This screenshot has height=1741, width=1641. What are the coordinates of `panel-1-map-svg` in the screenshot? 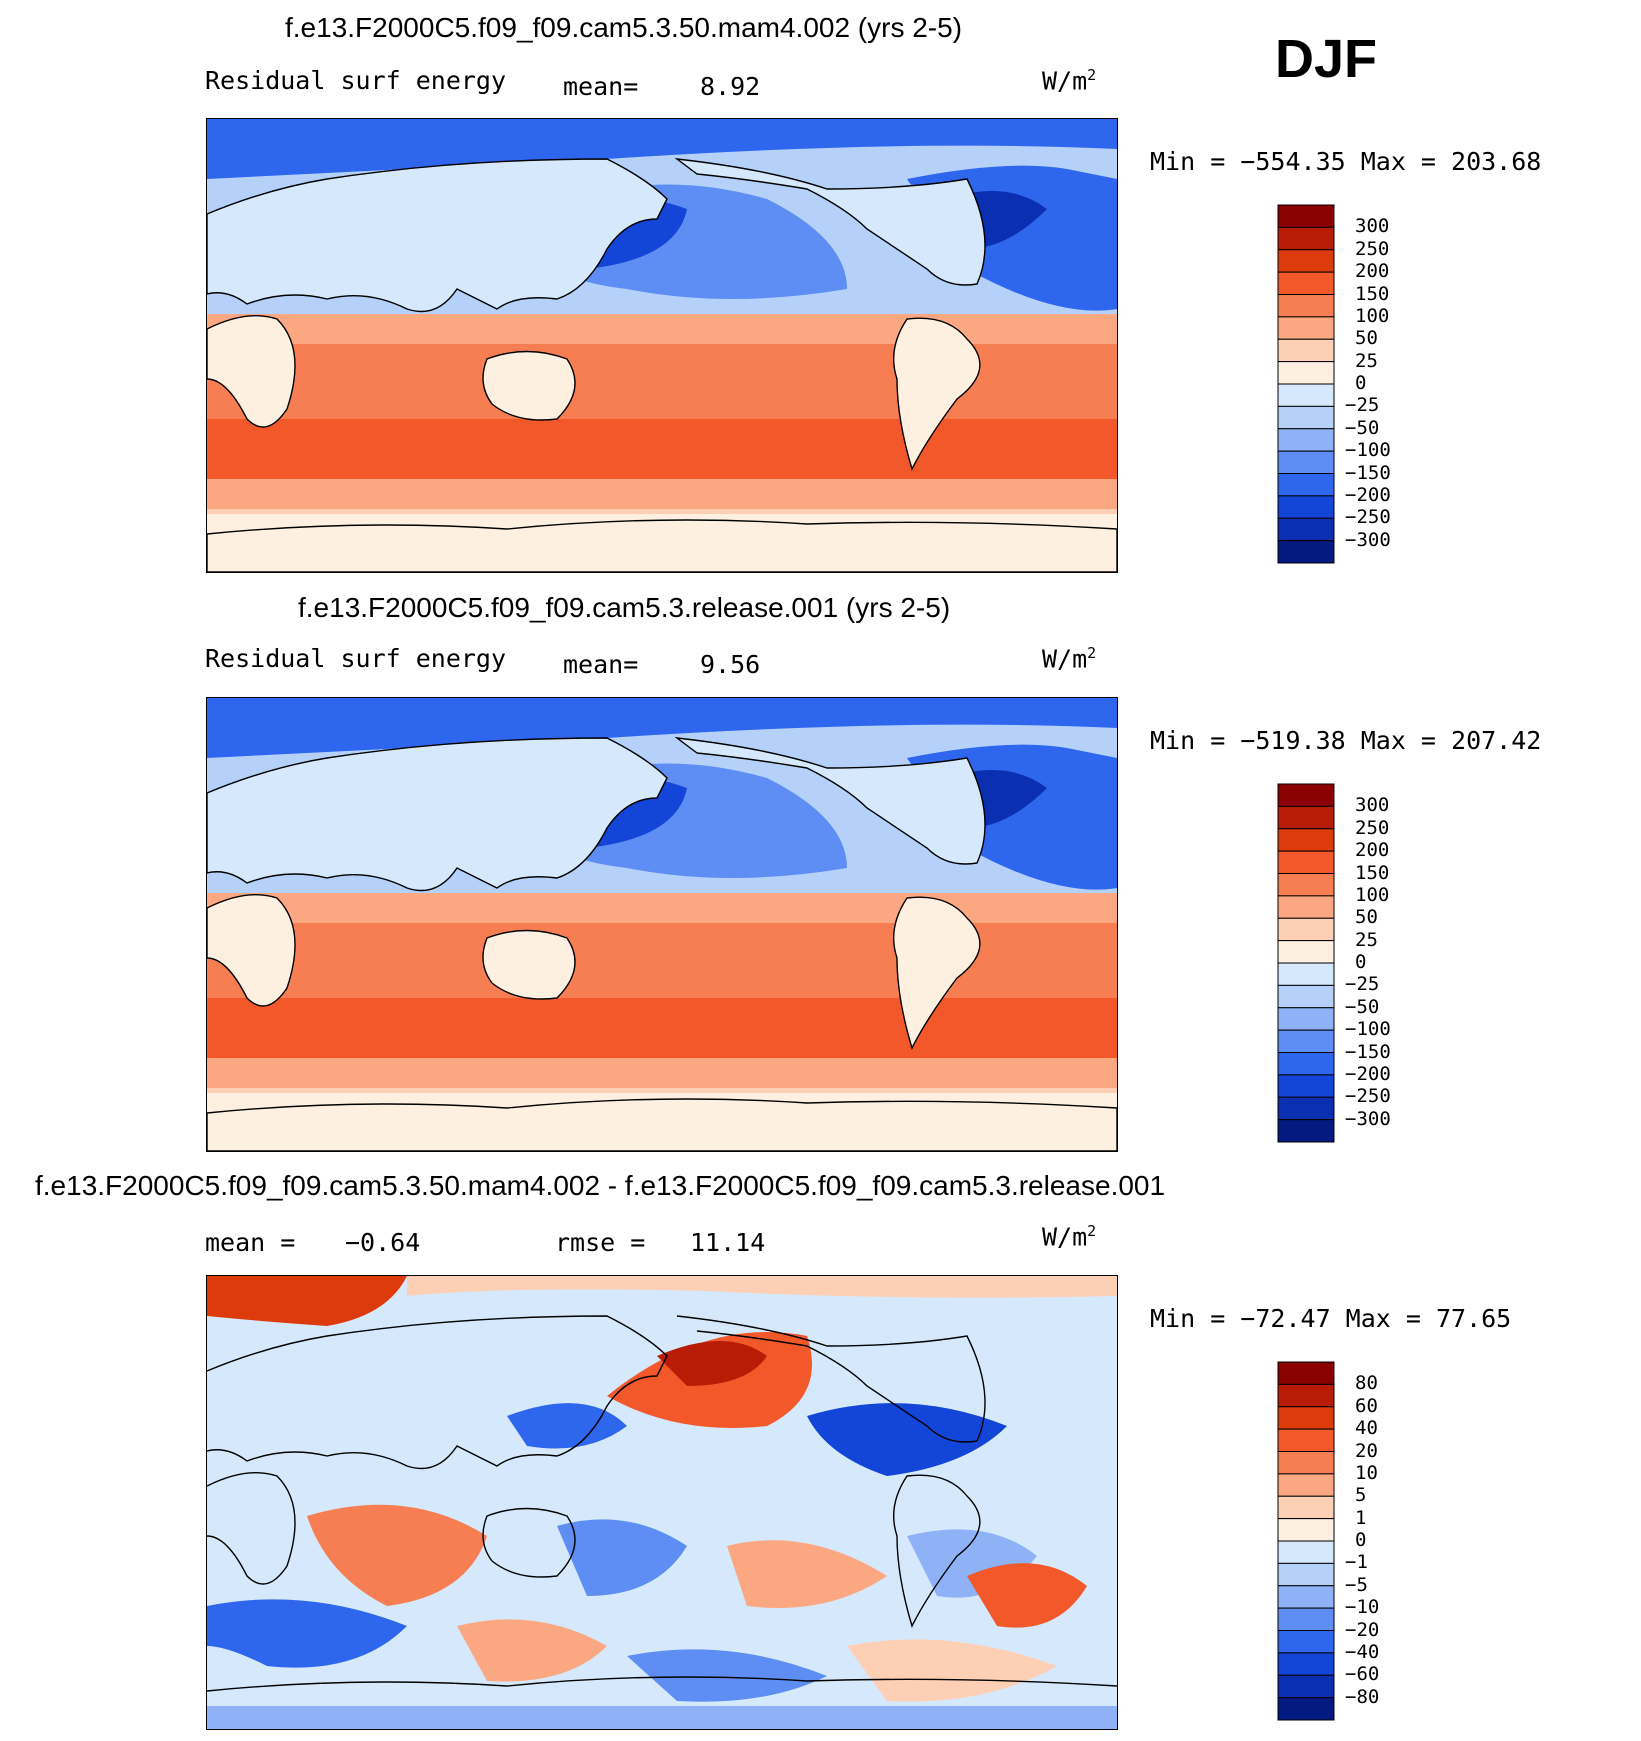 It's located at (662, 345).